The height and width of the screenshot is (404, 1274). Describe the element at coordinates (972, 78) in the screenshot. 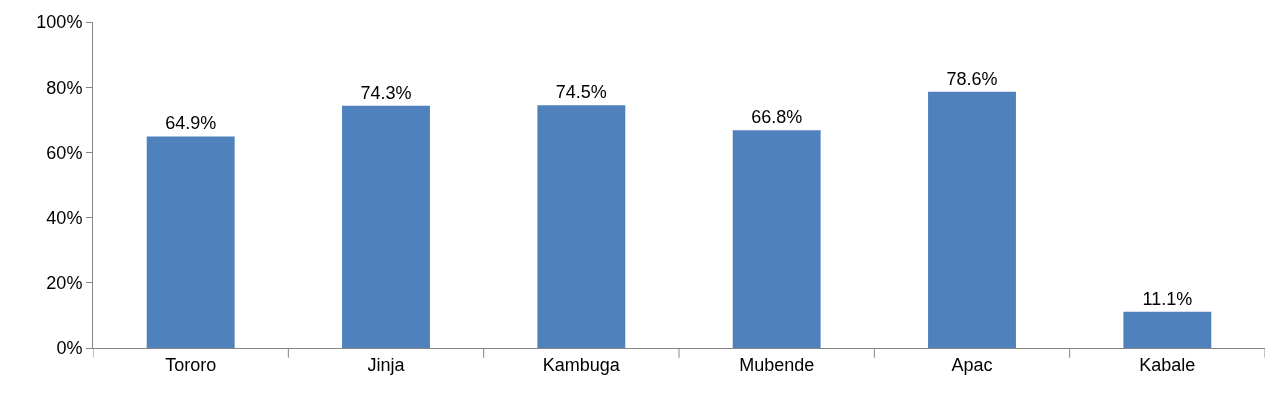

I see `data-label: 78.6%` at that location.